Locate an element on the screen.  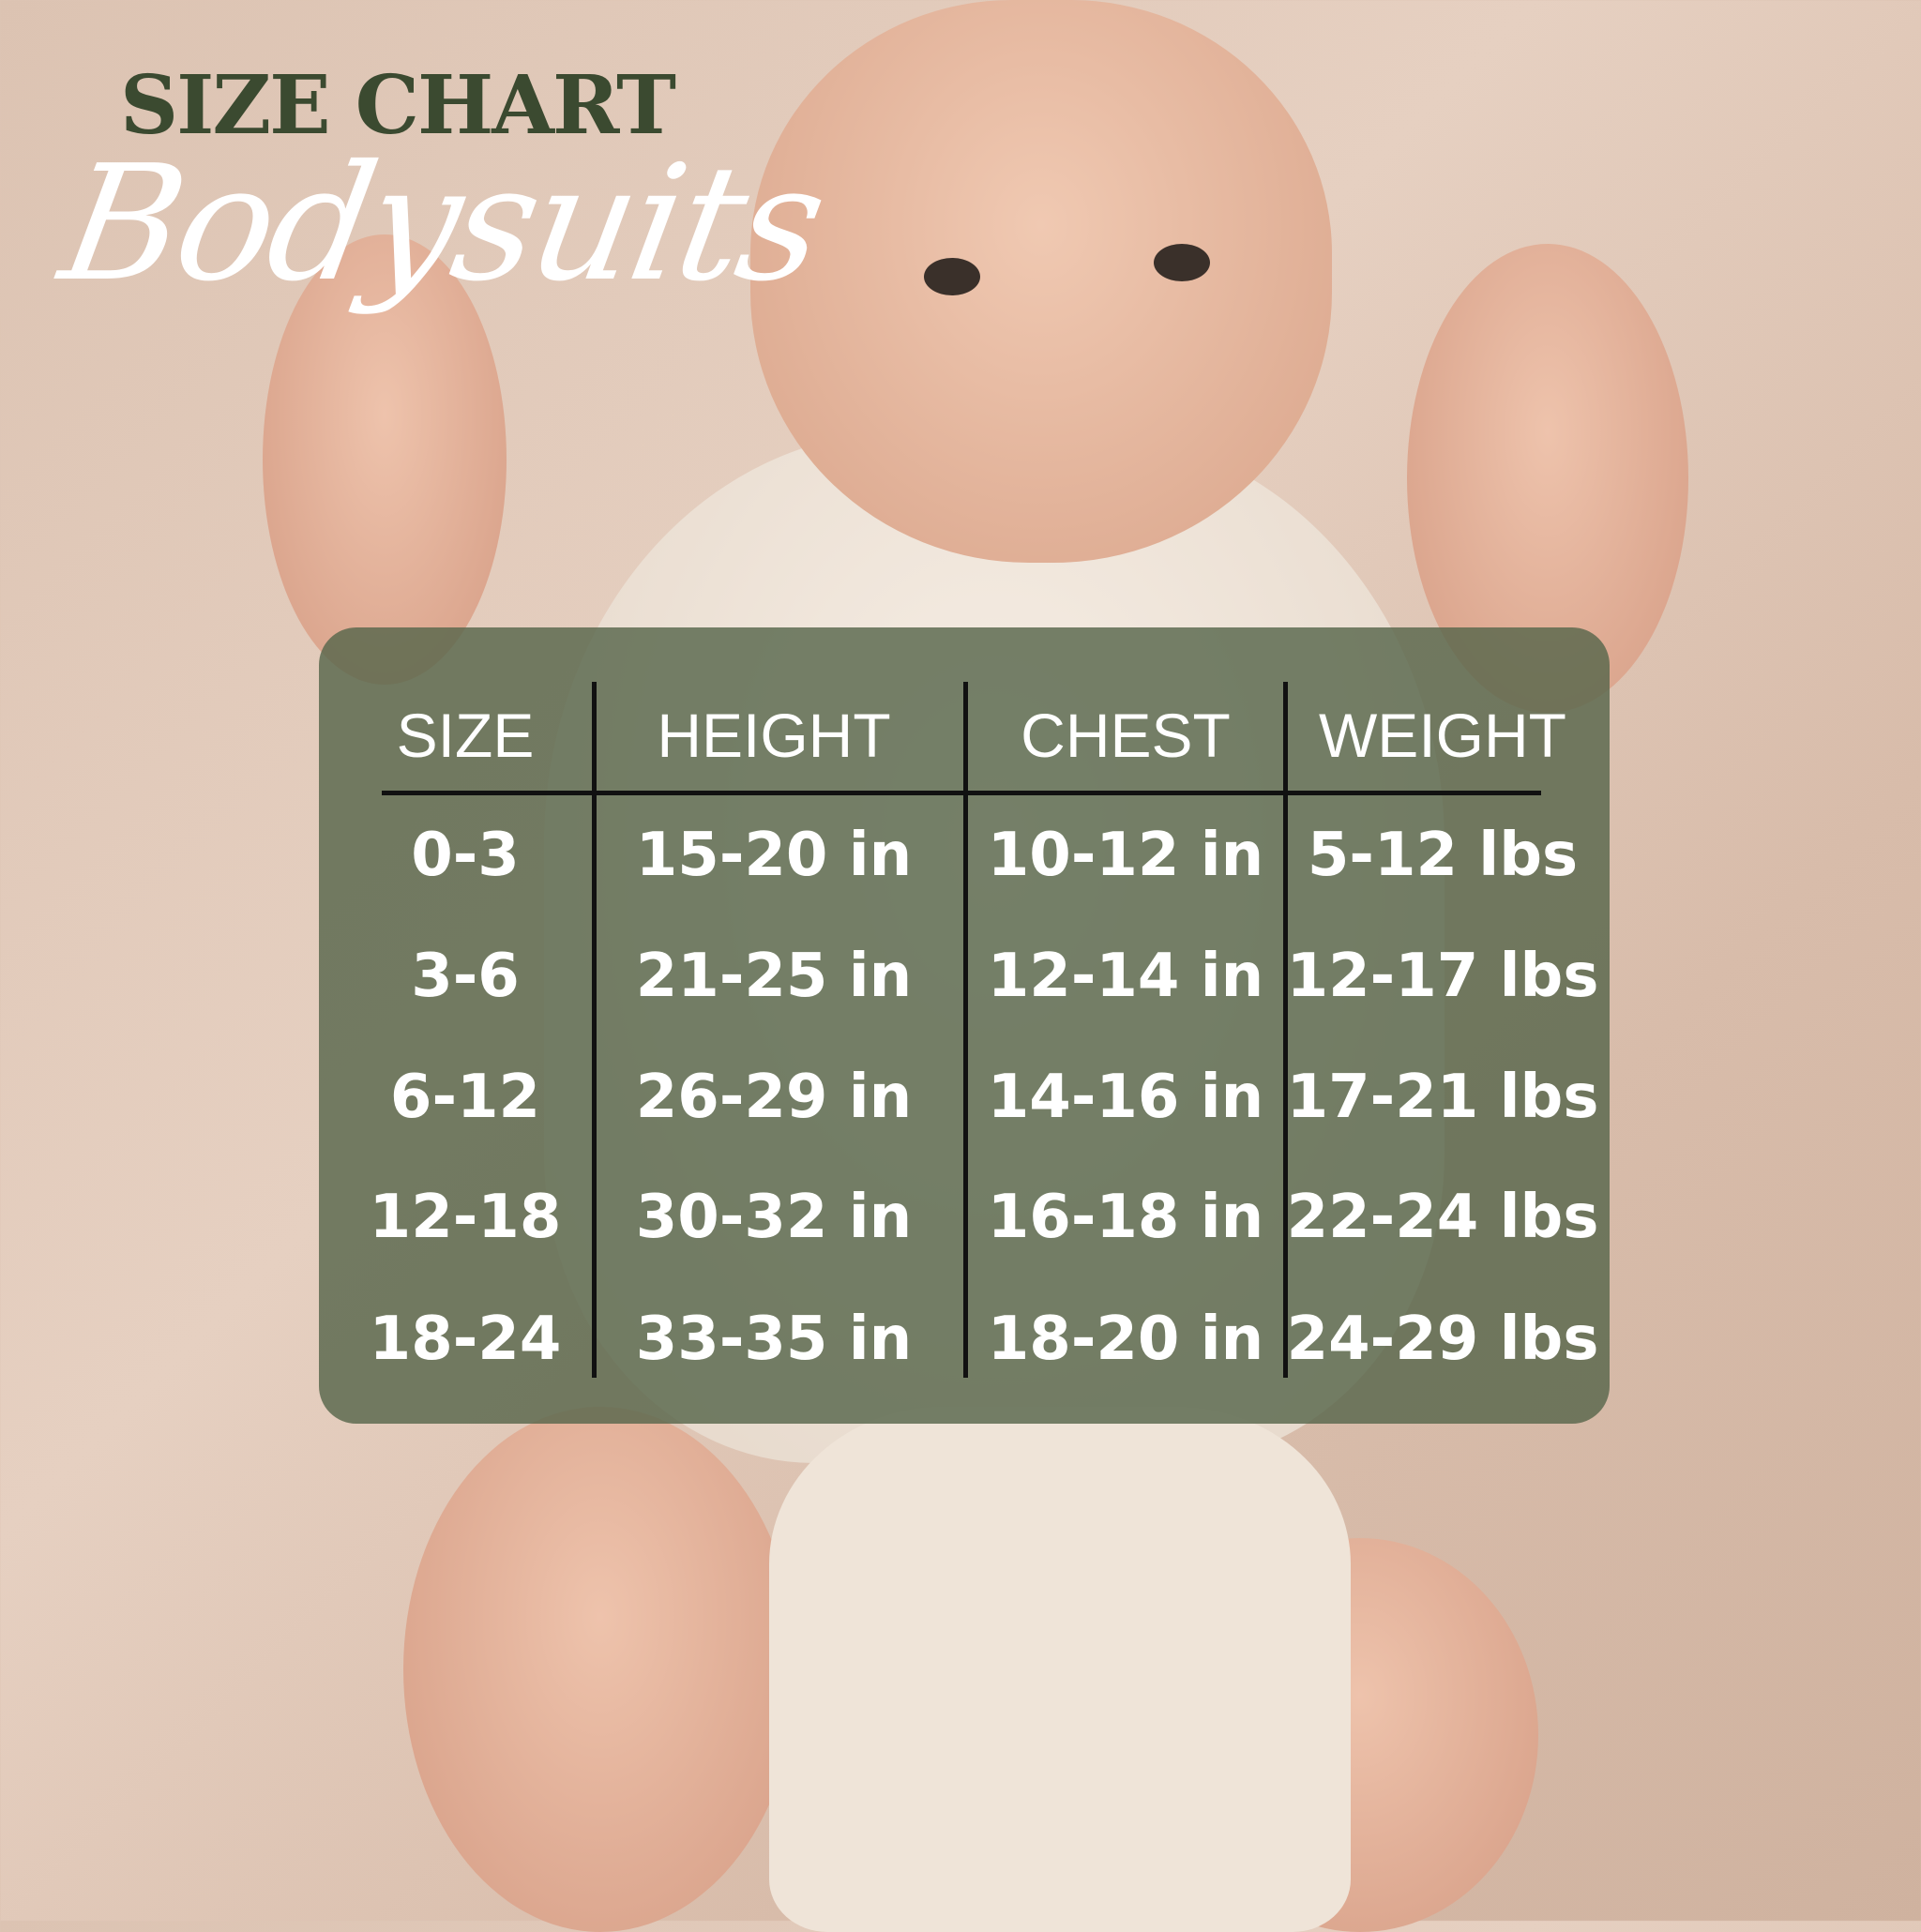
table-cell: 0-3 is located at coordinates (465, 855).